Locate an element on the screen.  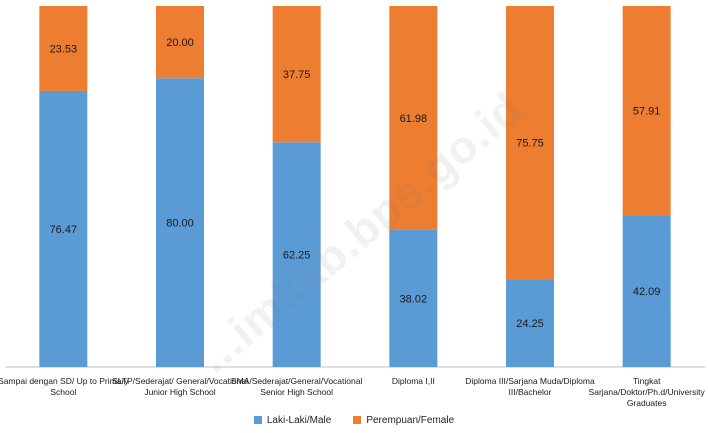
legend-swatch-male is located at coordinates (257, 420).